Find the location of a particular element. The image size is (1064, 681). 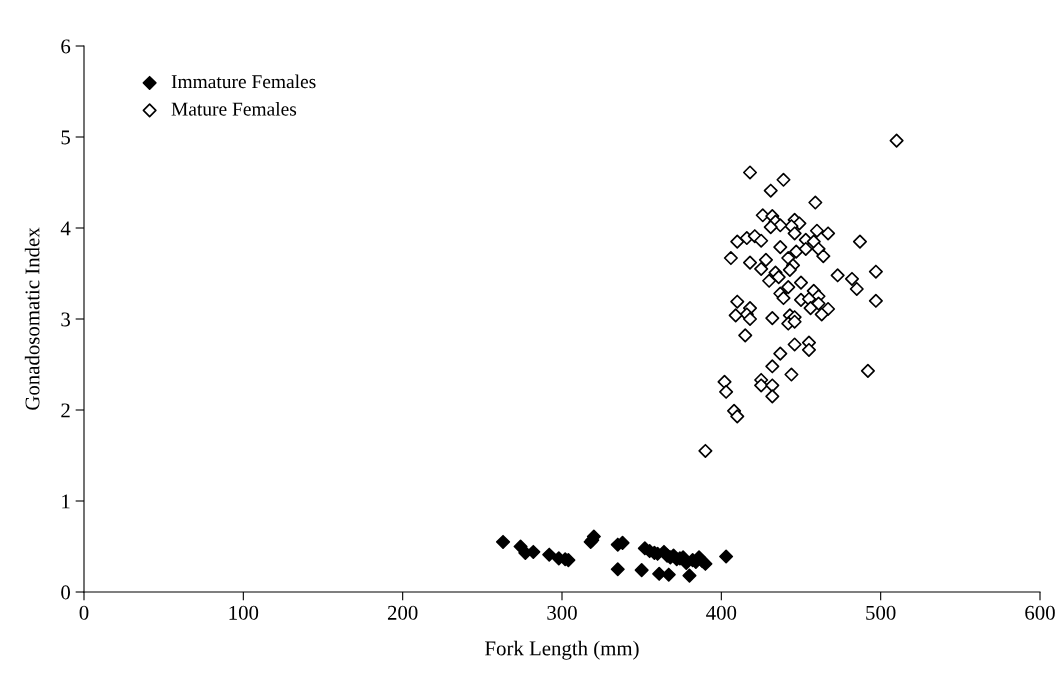

x-tick-label: 0 is located at coordinates (84, 612).